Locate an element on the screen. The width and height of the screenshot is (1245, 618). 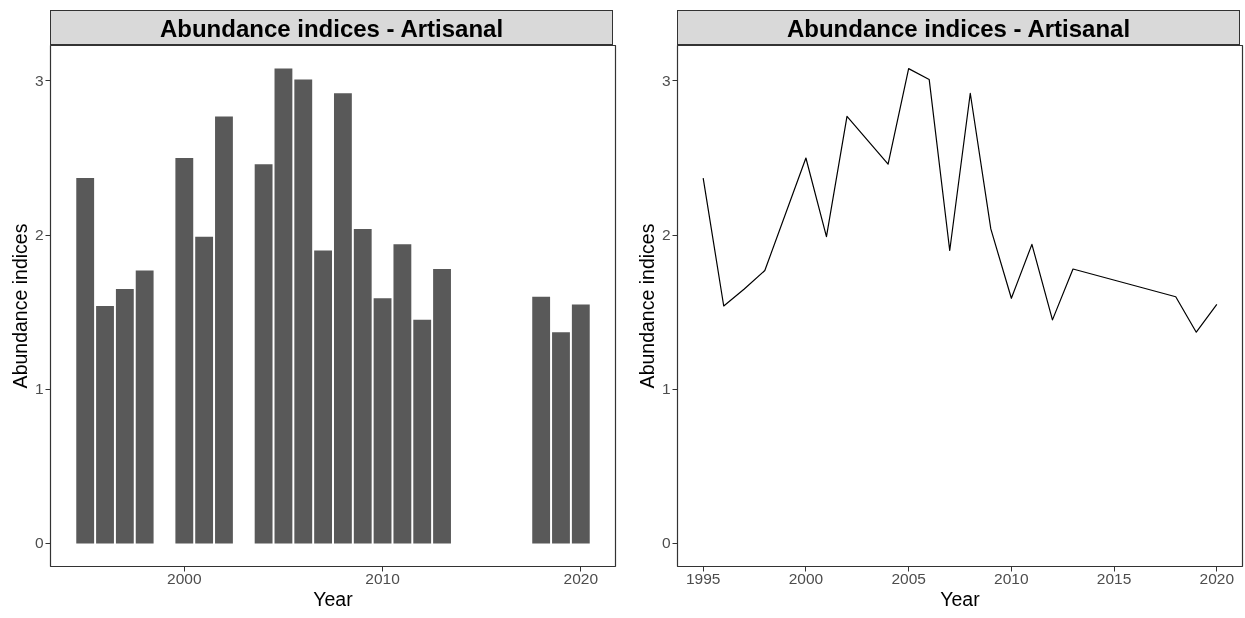
x-tick-label: 2005 is located at coordinates (908, 578).